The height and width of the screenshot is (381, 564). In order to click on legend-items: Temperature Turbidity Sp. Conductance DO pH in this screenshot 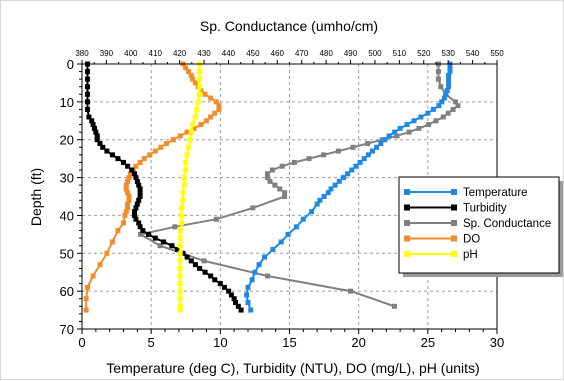, I will do `click(477, 224)`.